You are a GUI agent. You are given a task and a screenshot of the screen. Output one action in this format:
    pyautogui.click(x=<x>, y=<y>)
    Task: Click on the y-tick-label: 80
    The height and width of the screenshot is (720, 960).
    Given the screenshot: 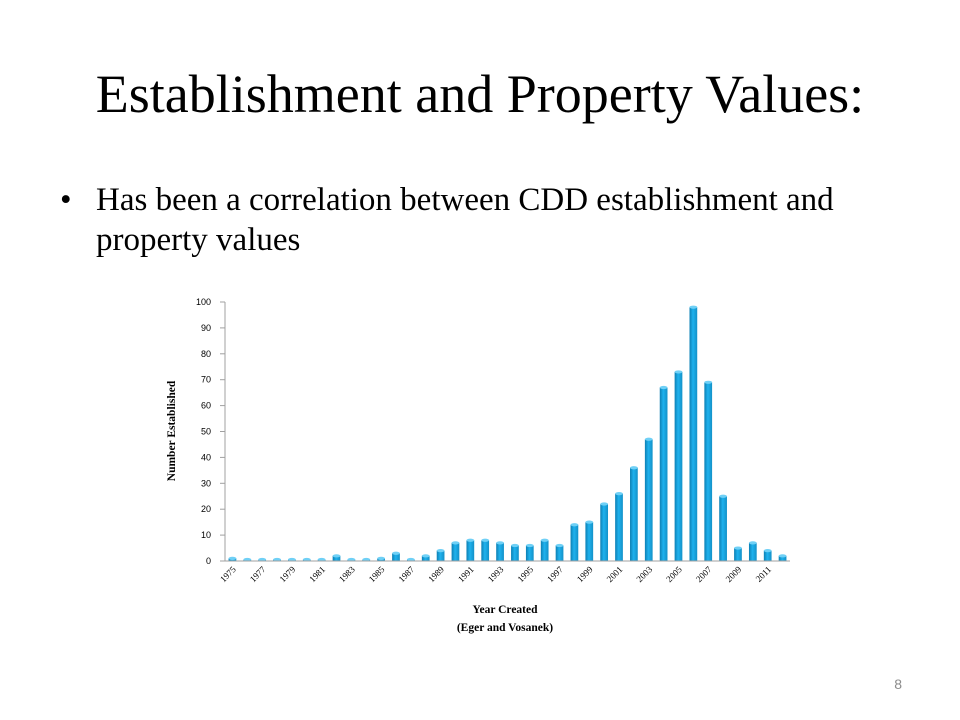 What is the action you would take?
    pyautogui.click(x=206, y=354)
    